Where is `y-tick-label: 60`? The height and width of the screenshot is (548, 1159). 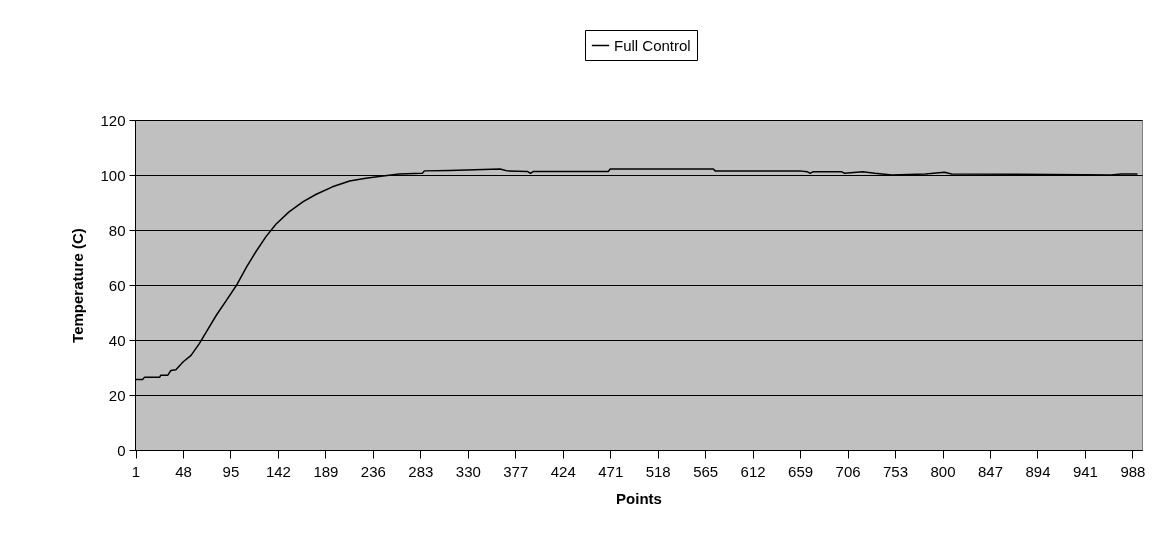
y-tick-label: 60 is located at coordinates (117, 285).